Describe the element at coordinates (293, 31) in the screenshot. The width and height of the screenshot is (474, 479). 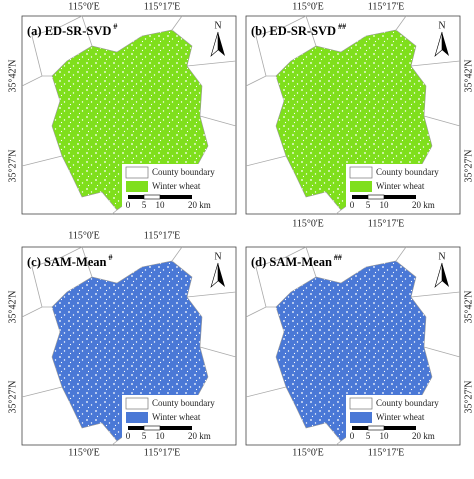
I see `panel-label: (b) ED-SR-SVD` at that location.